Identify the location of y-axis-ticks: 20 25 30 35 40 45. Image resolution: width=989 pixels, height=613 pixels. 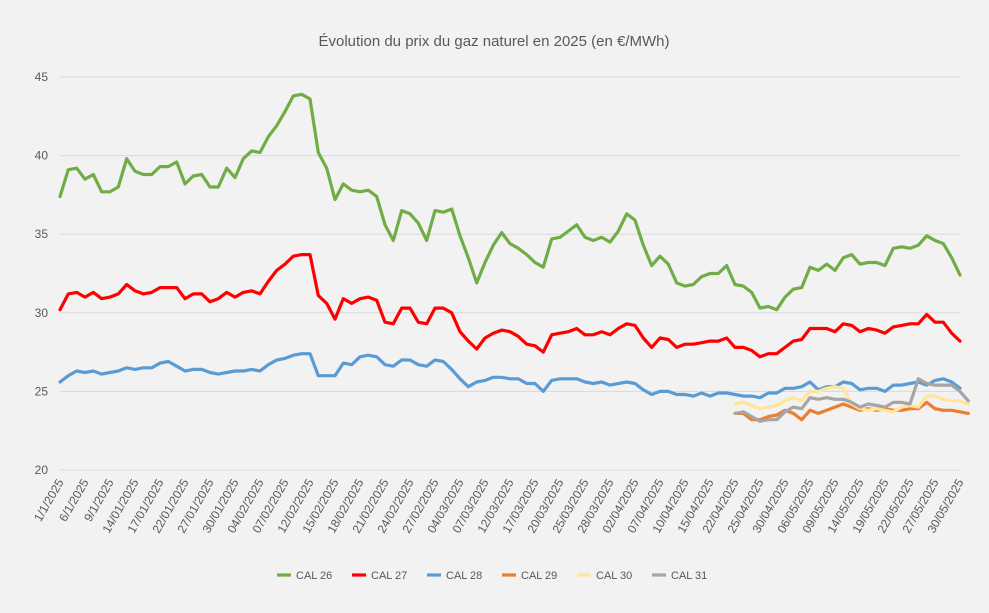
(42, 273).